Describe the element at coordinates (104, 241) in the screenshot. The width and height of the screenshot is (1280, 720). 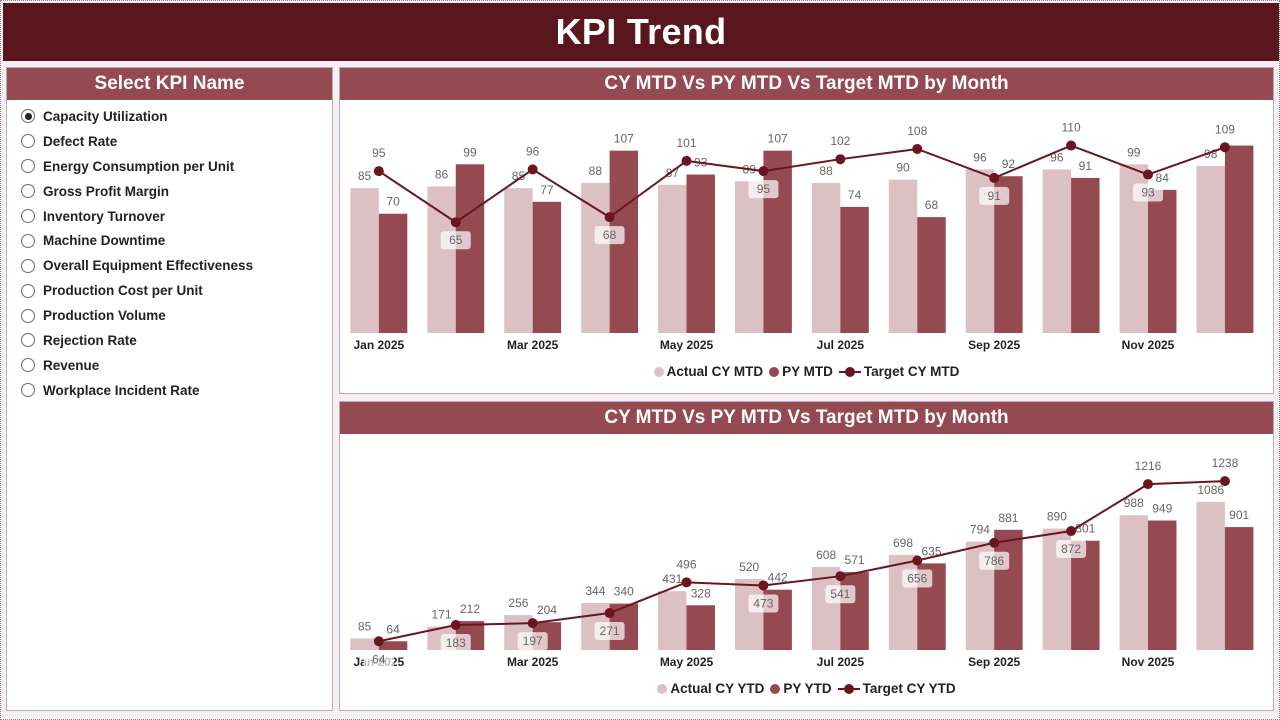
I see `kpi-option-label: Machine Downtime` at that location.